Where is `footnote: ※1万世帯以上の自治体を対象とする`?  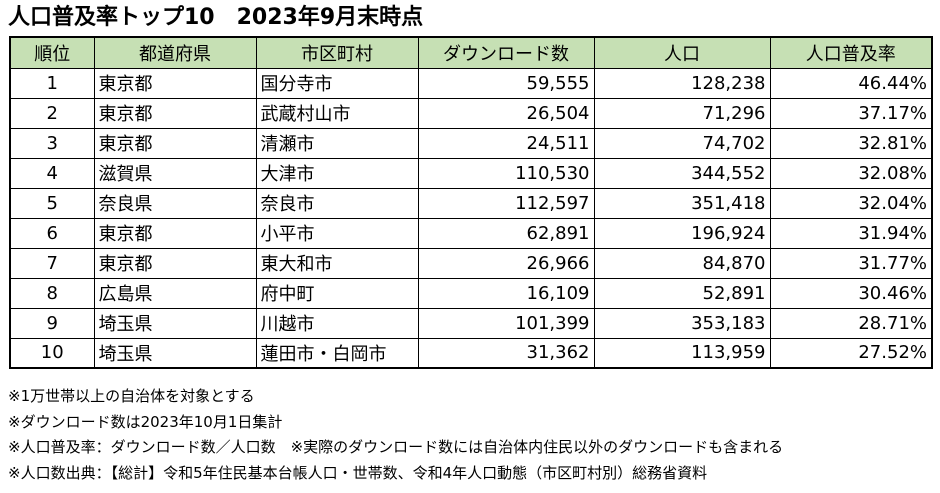 footnote: ※1万世帯以上の自治体を対象とする is located at coordinates (131, 396).